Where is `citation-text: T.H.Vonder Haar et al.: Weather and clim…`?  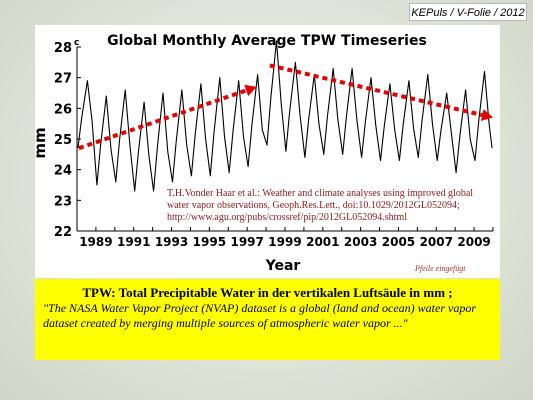 citation-text: T.H.Vonder Haar et al.: Weather and clim… is located at coordinates (332, 206).